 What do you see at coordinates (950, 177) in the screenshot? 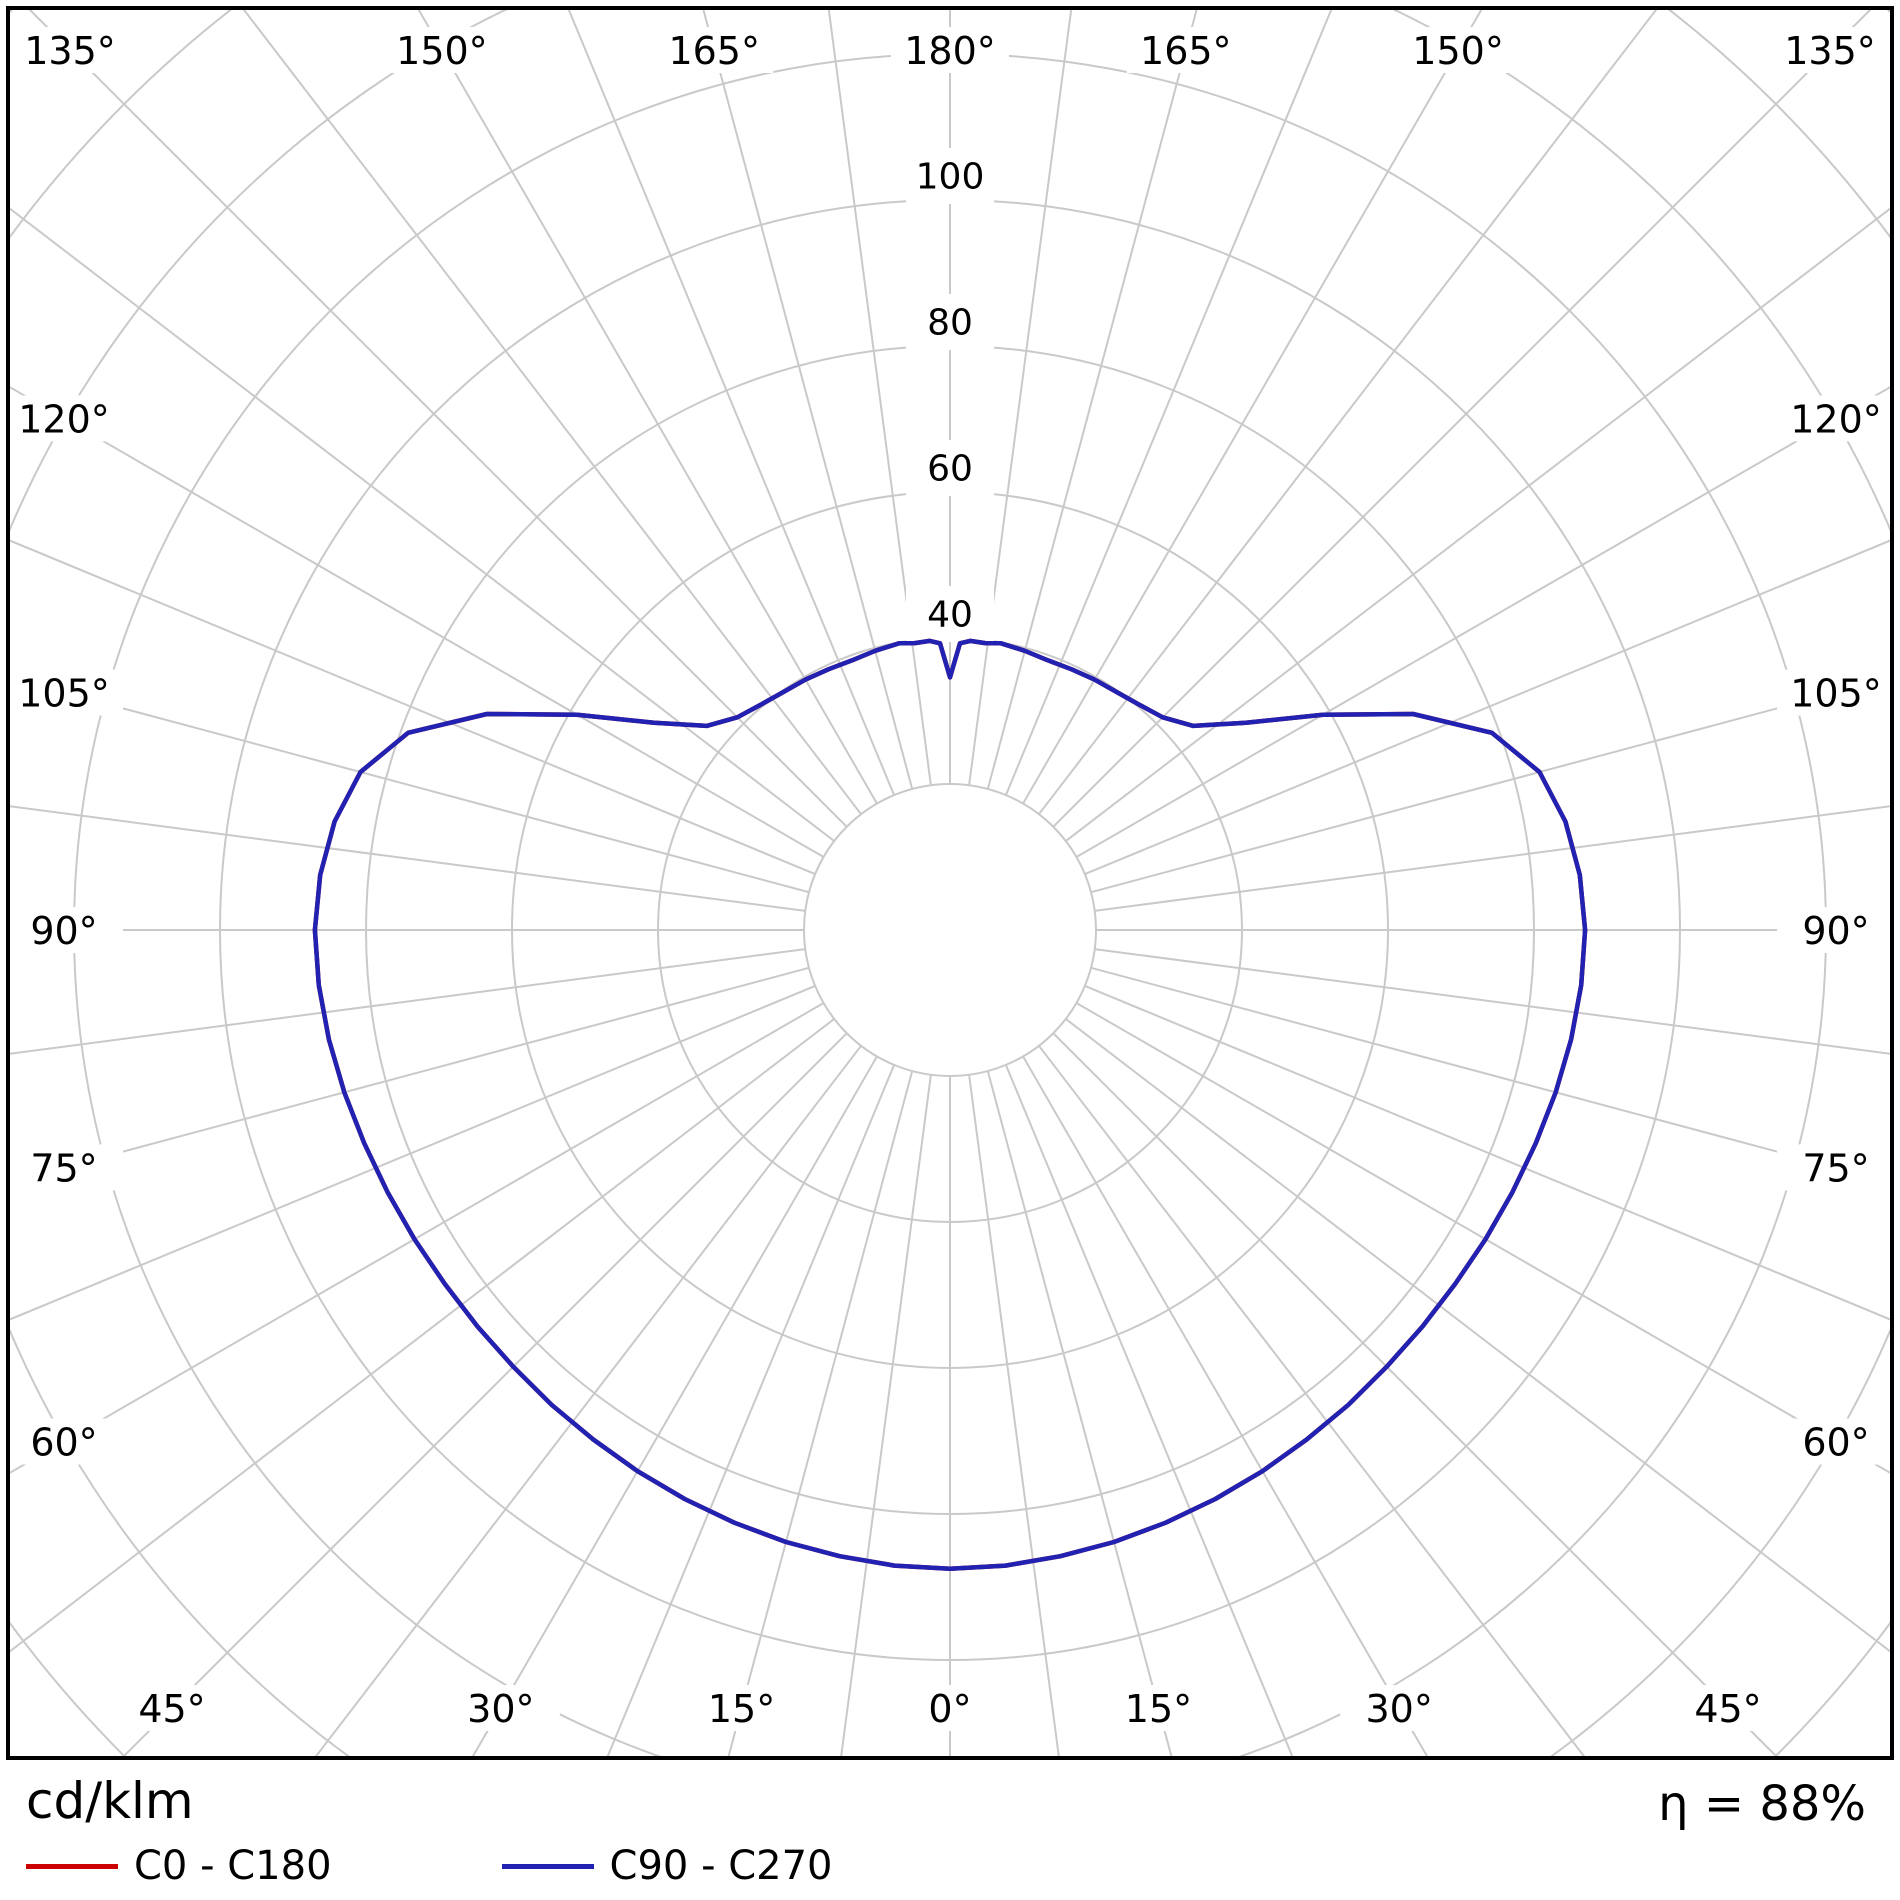
I see `radial-tick-label: 100` at bounding box center [950, 177].